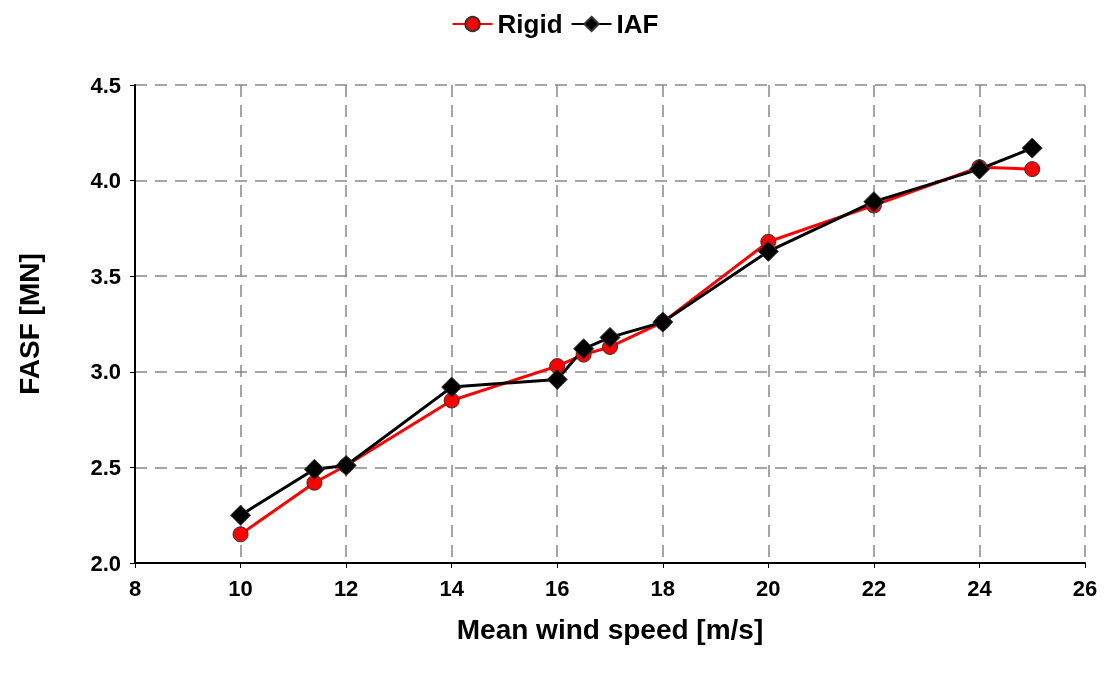 This screenshot has height=674, width=1110. What do you see at coordinates (530, 24) in the screenshot?
I see `legend-label: Rigid` at bounding box center [530, 24].